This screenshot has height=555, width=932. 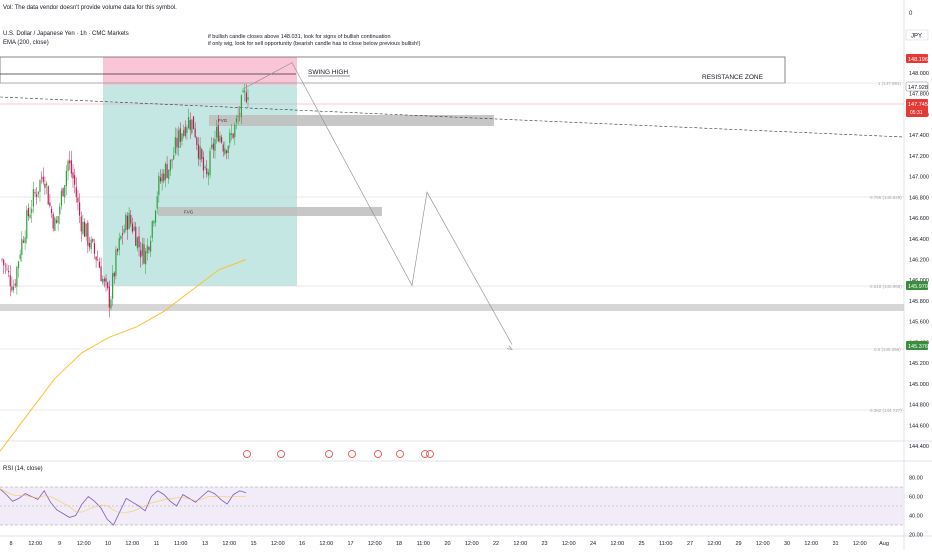 I want to click on currency-box, so click(x=917, y=35).